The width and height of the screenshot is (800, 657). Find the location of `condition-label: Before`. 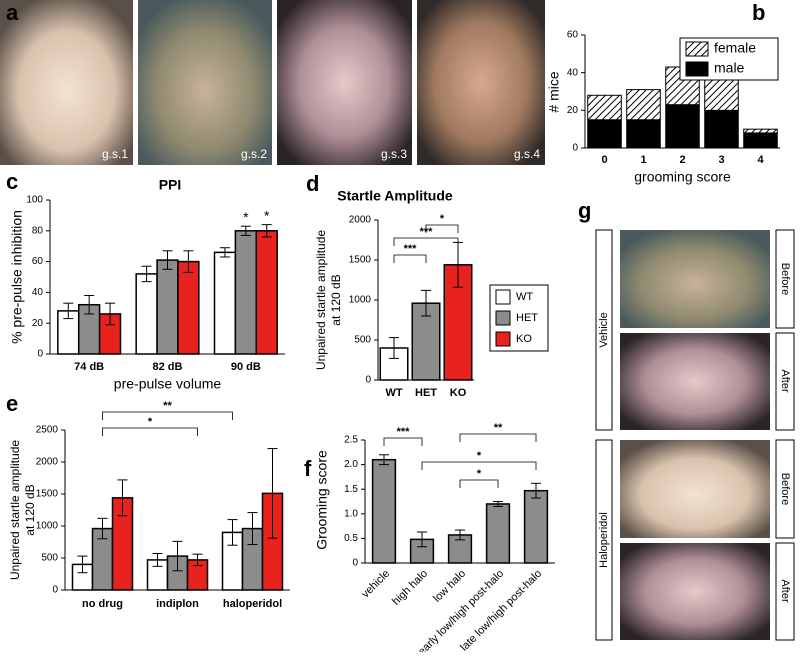

condition-label: Before is located at coordinates (785, 489).